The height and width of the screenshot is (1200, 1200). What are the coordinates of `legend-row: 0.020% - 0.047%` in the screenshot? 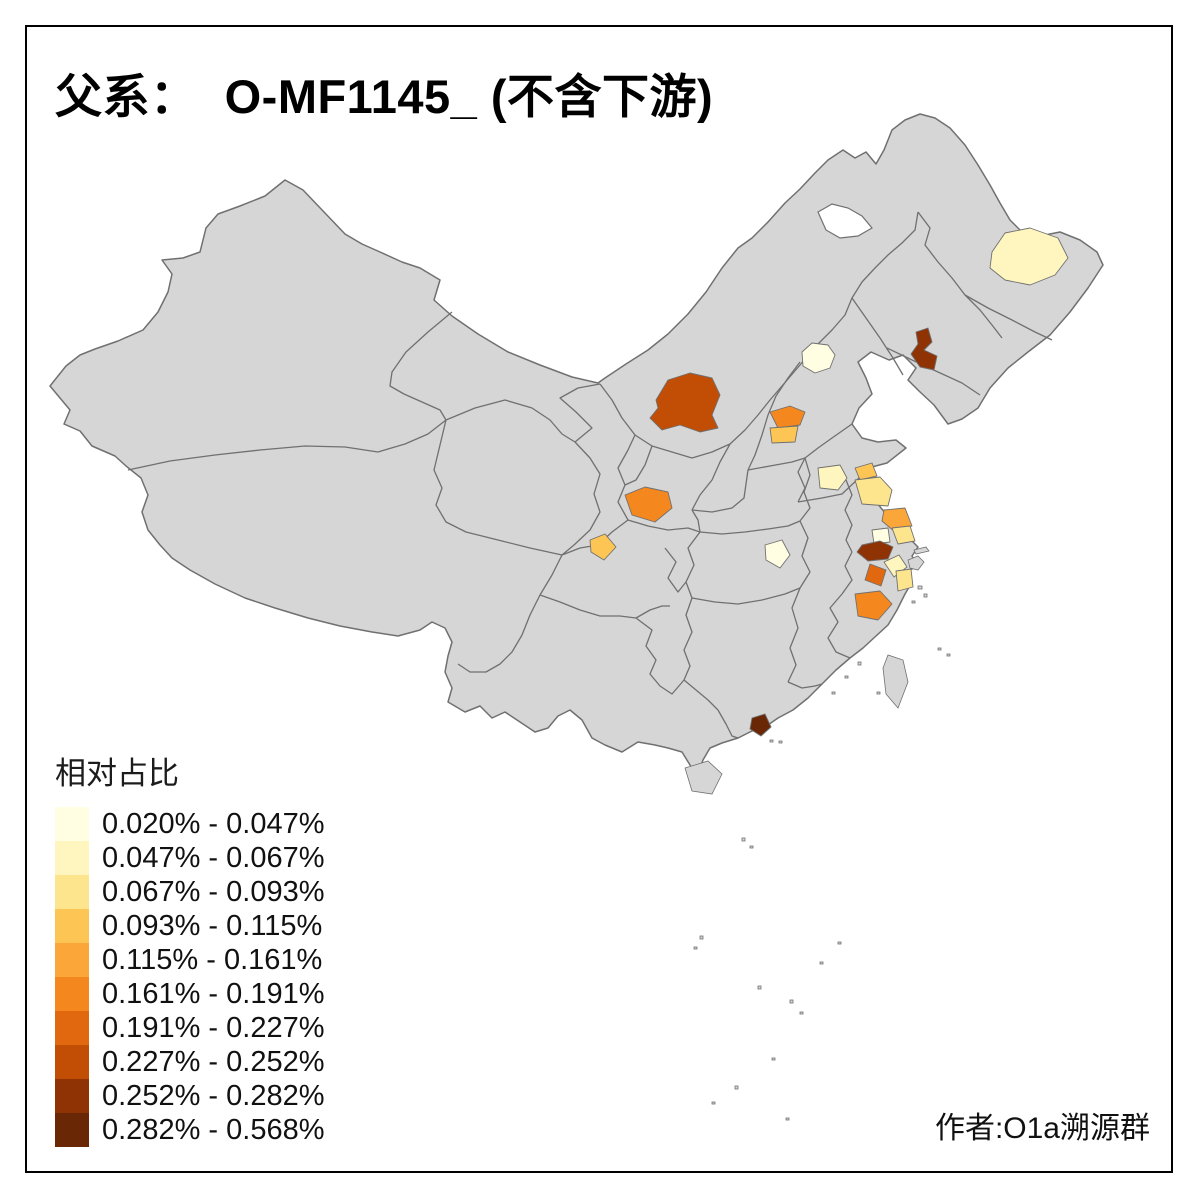 It's located at (189, 824).